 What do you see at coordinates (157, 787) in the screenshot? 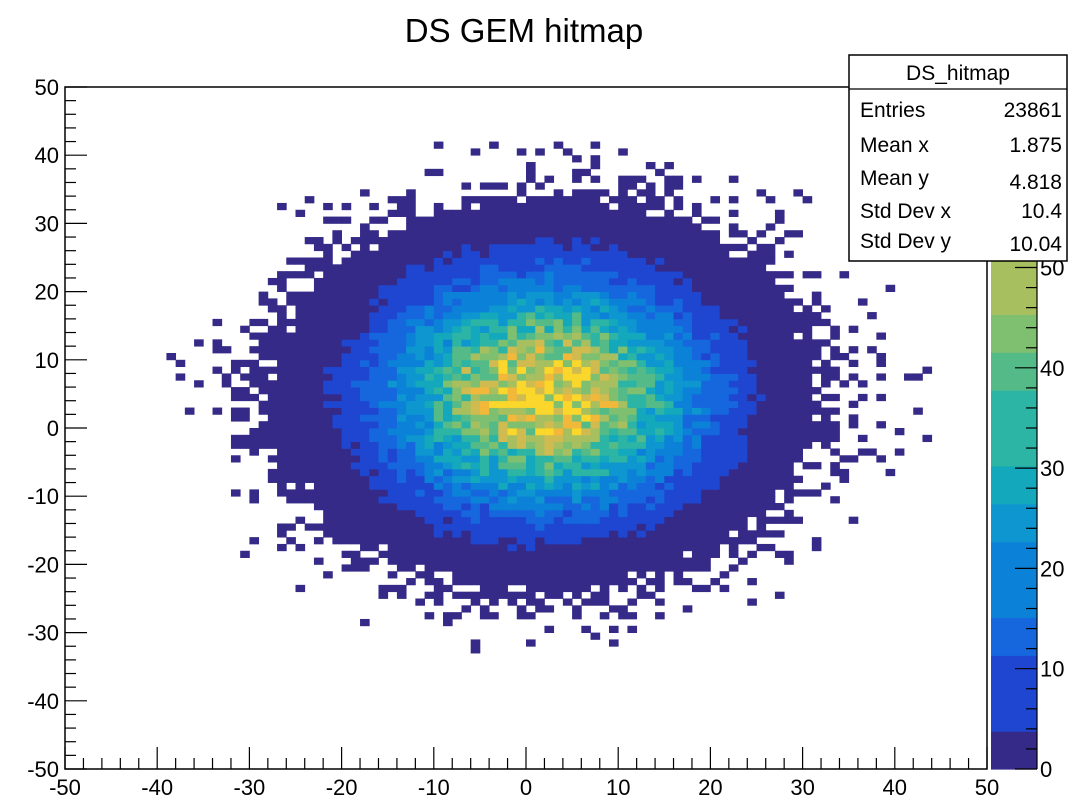
I see `x-tick-label: -40` at bounding box center [157, 787].